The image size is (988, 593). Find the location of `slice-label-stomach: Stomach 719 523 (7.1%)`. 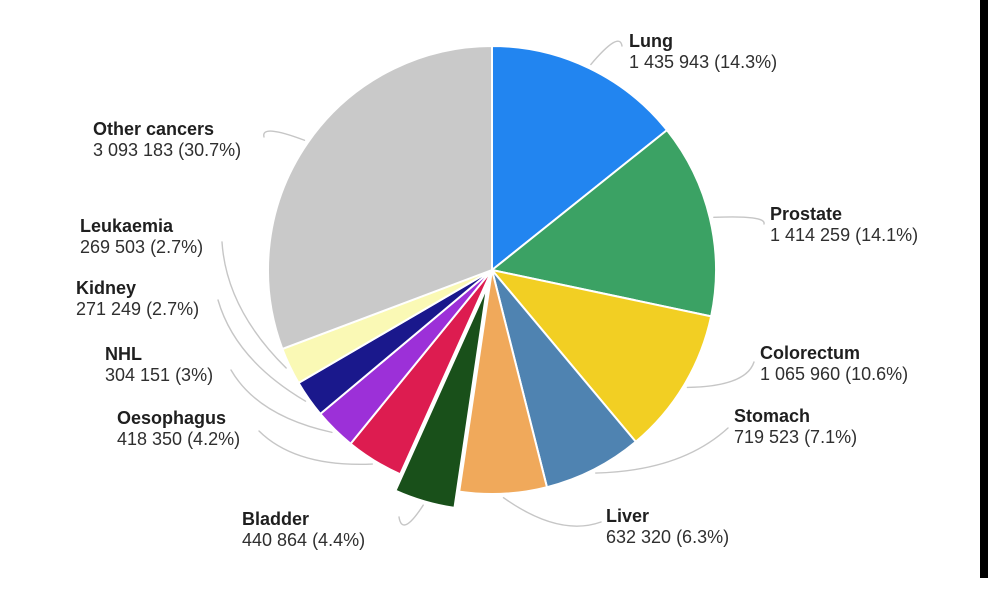

slice-label-stomach: Stomach 719 523 (7.1%) is located at coordinates (795, 427).